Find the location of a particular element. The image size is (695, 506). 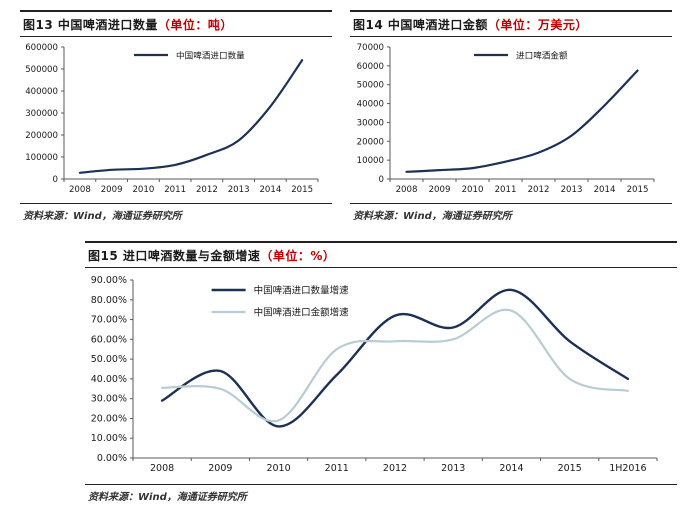

y-tick-label: 30.00% is located at coordinates (109, 399).